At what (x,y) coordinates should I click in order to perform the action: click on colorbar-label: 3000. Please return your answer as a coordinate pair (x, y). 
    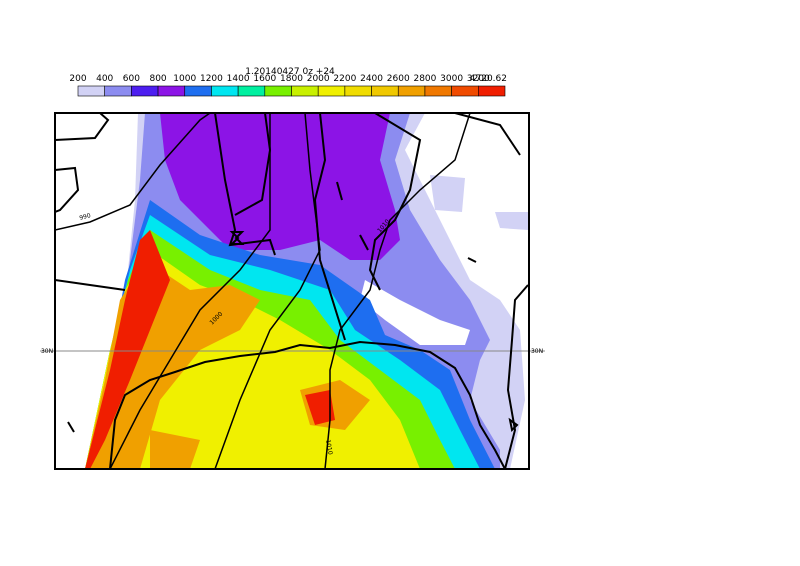
    Looking at the image, I should click on (451, 79).